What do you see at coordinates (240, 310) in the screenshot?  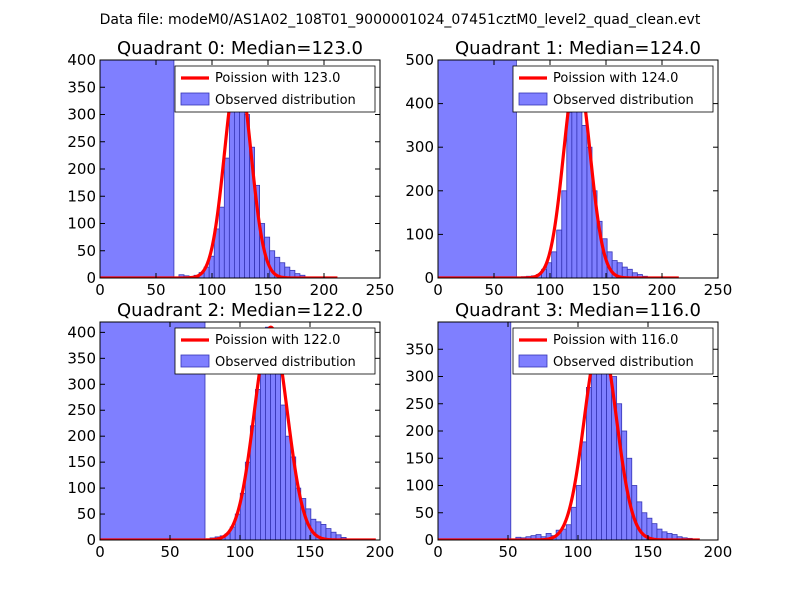 I see `panel-title: Quadrant 2: Median=122.0` at bounding box center [240, 310].